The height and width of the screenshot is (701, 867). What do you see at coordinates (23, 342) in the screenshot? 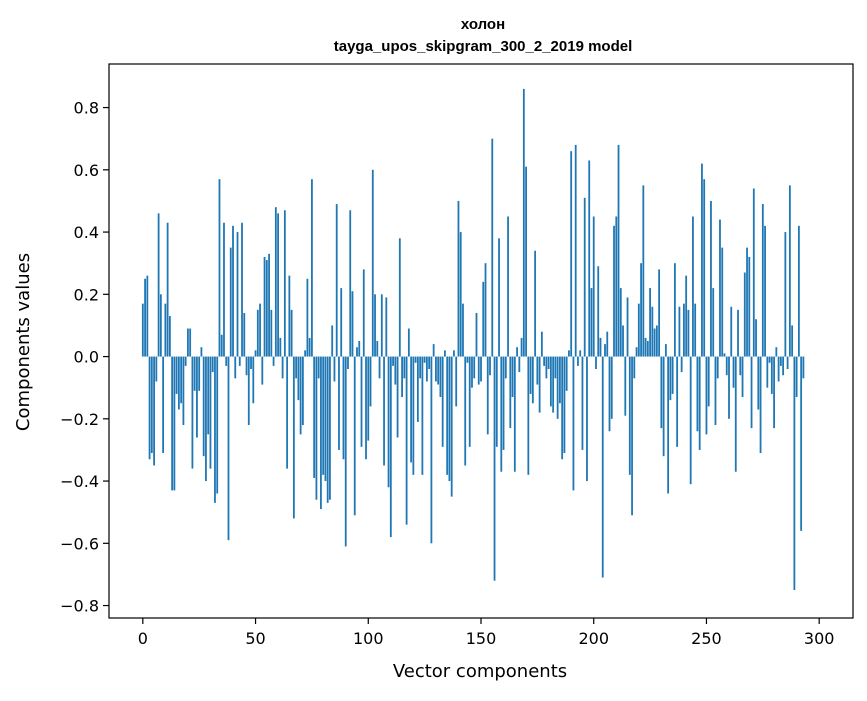
I see `y-axis-label: Components values` at bounding box center [23, 342].